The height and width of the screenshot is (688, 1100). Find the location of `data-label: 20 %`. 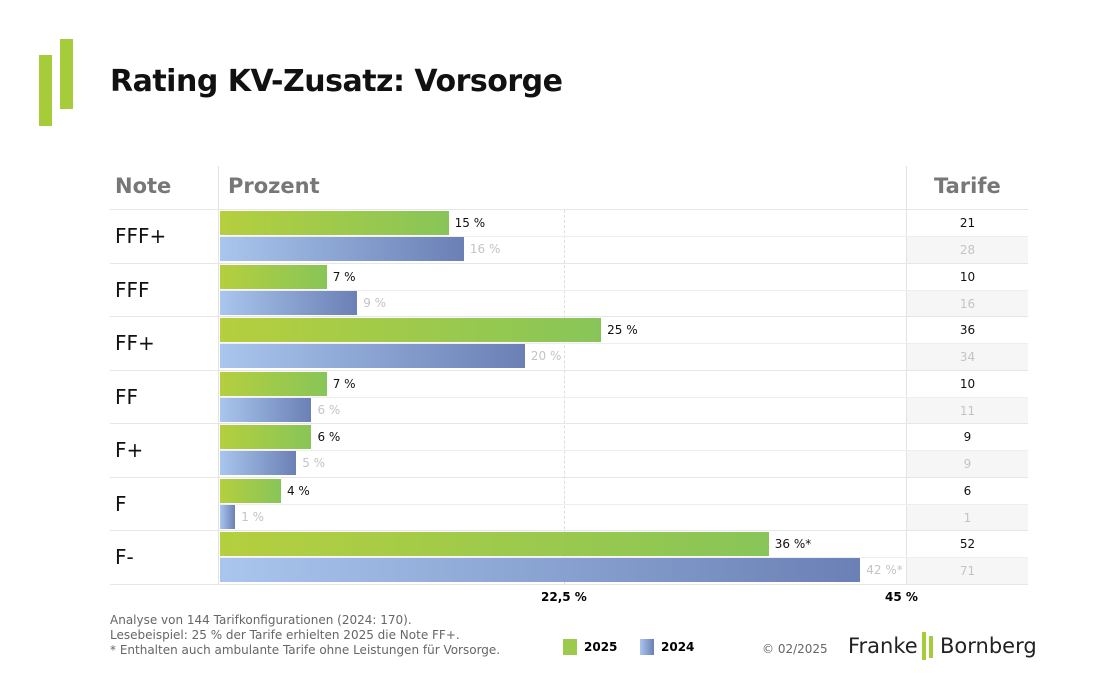

data-label: 20 % is located at coordinates (546, 356).